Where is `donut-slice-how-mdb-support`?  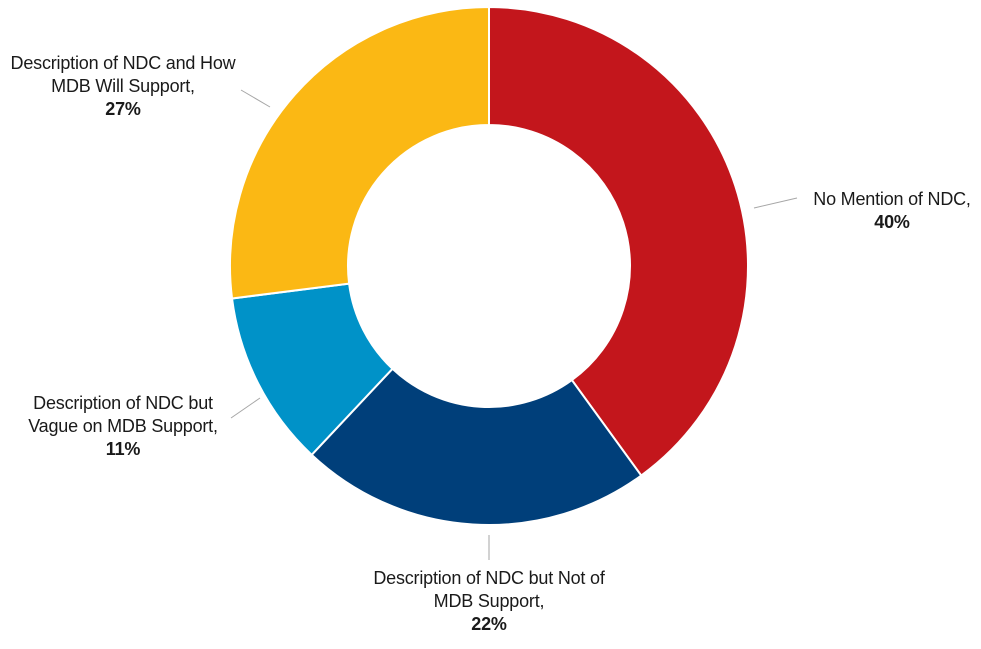 donut-slice-how-mdb-support is located at coordinates (359, 152).